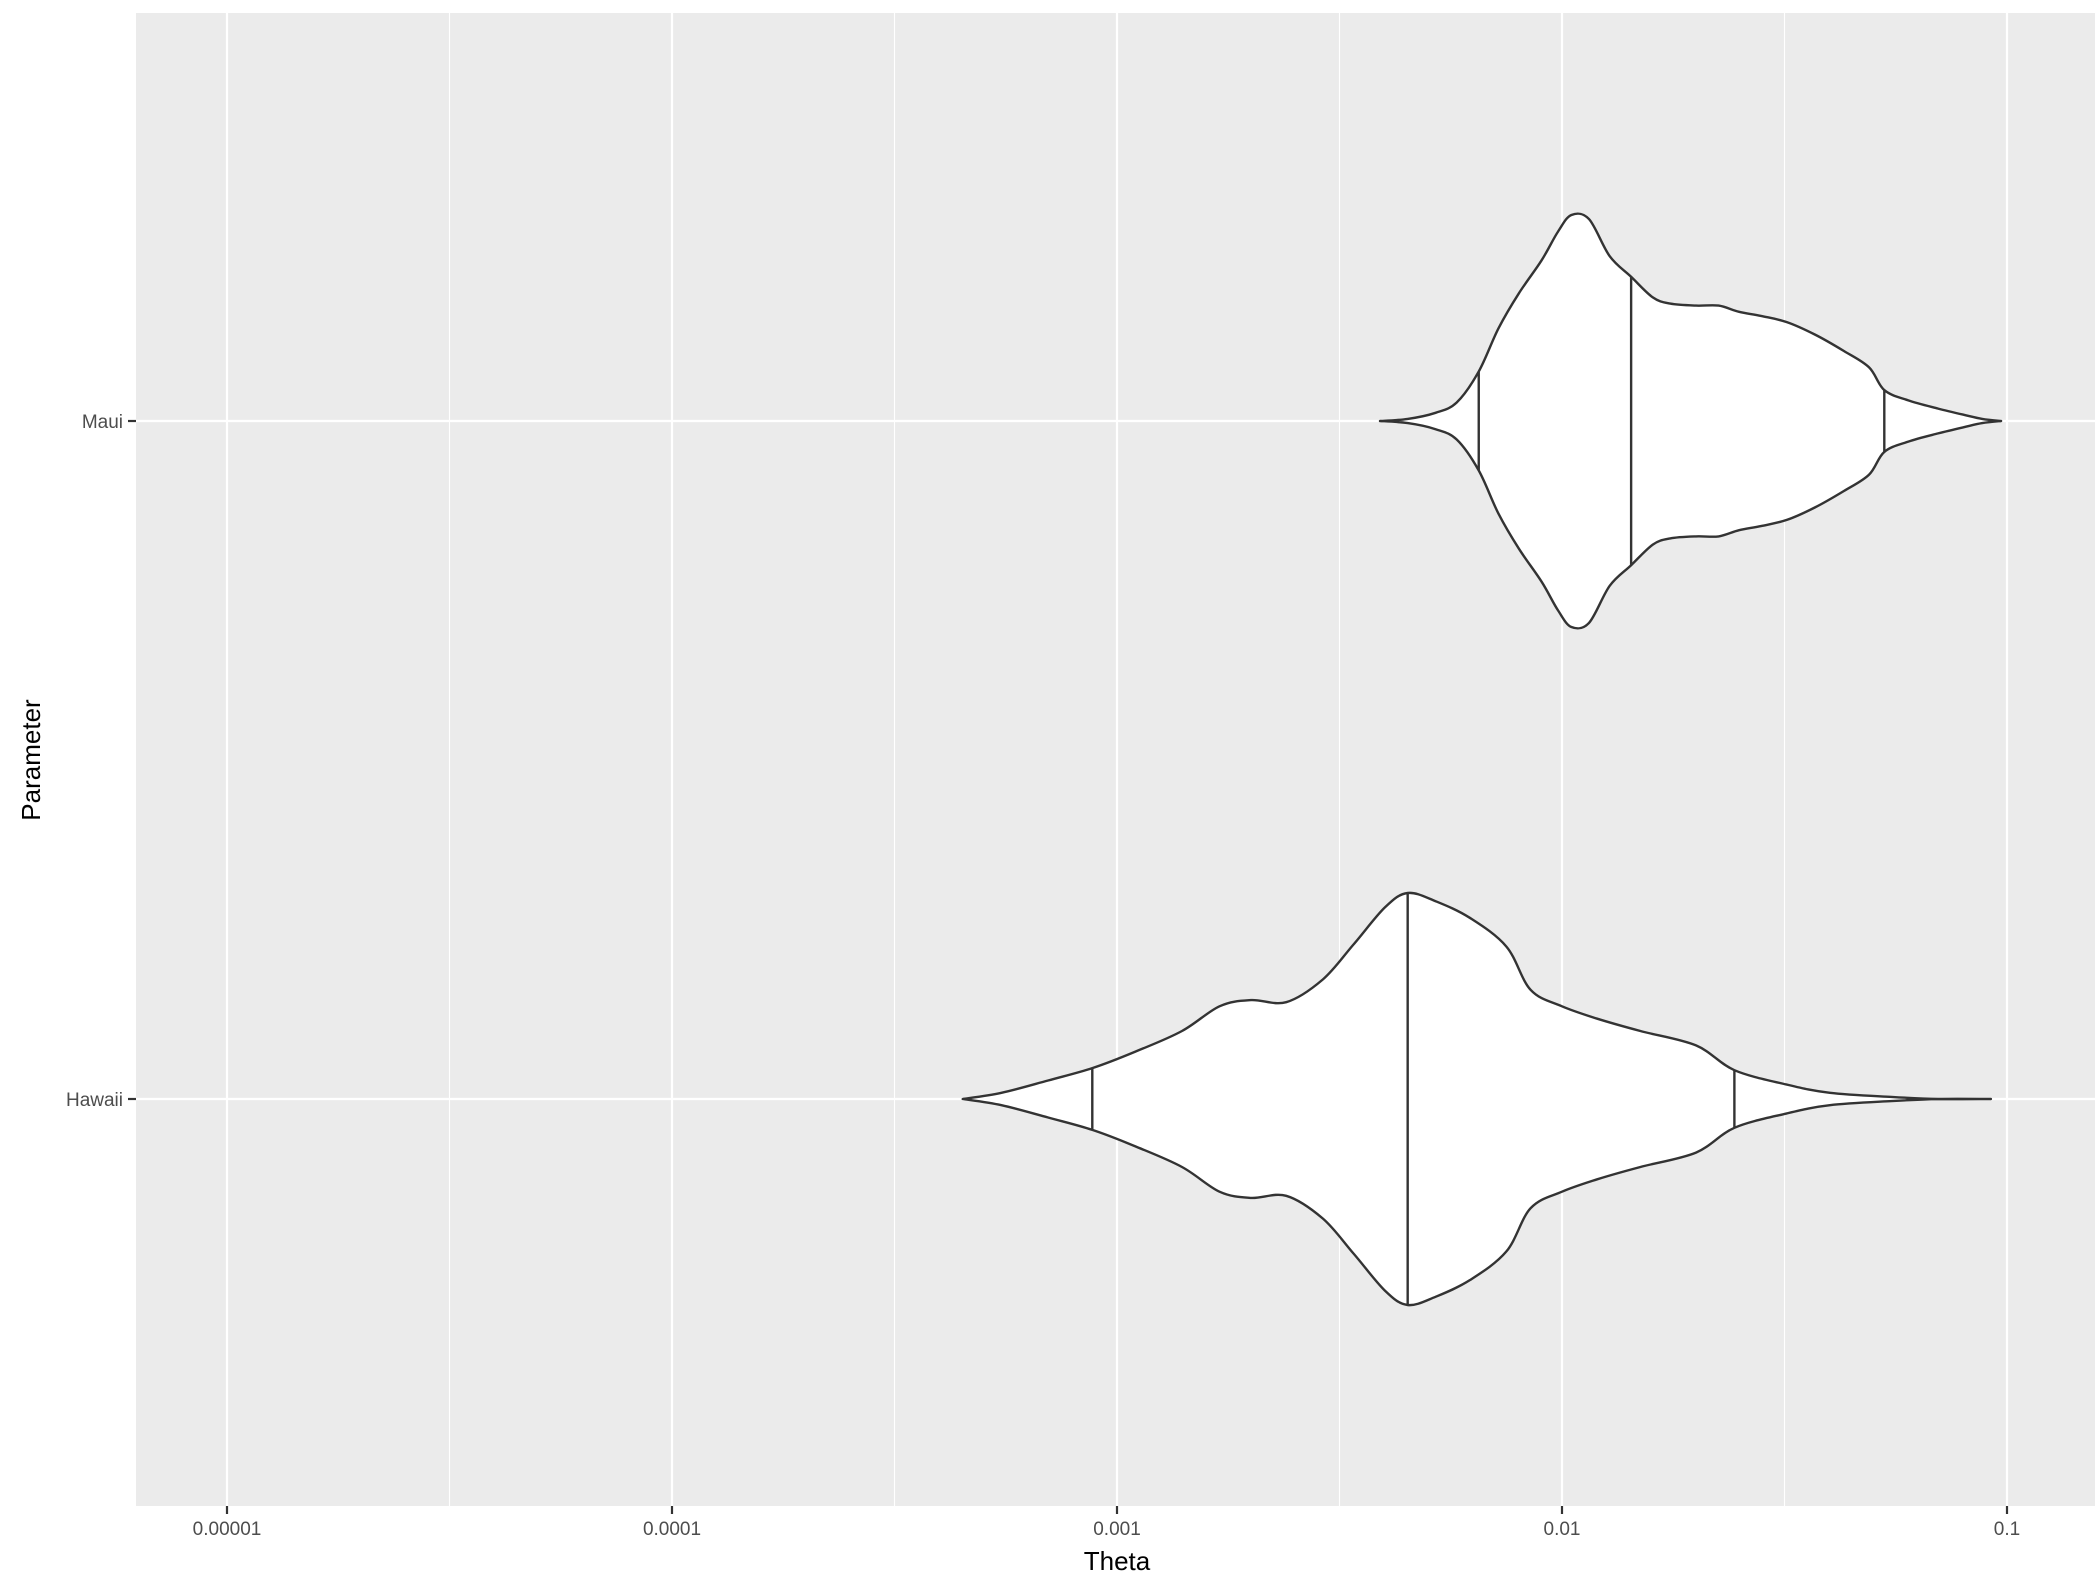  What do you see at coordinates (1117, 1529) in the screenshot?
I see `x-tick-label: 0.001` at bounding box center [1117, 1529].